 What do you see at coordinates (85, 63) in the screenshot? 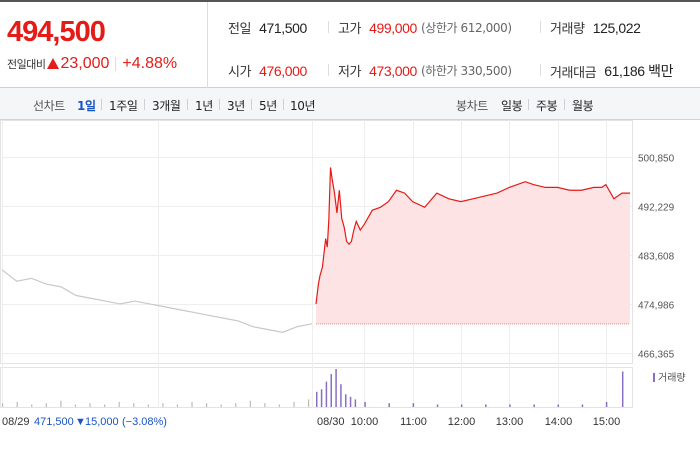
I see `price-change-value: 23,000` at bounding box center [85, 63].